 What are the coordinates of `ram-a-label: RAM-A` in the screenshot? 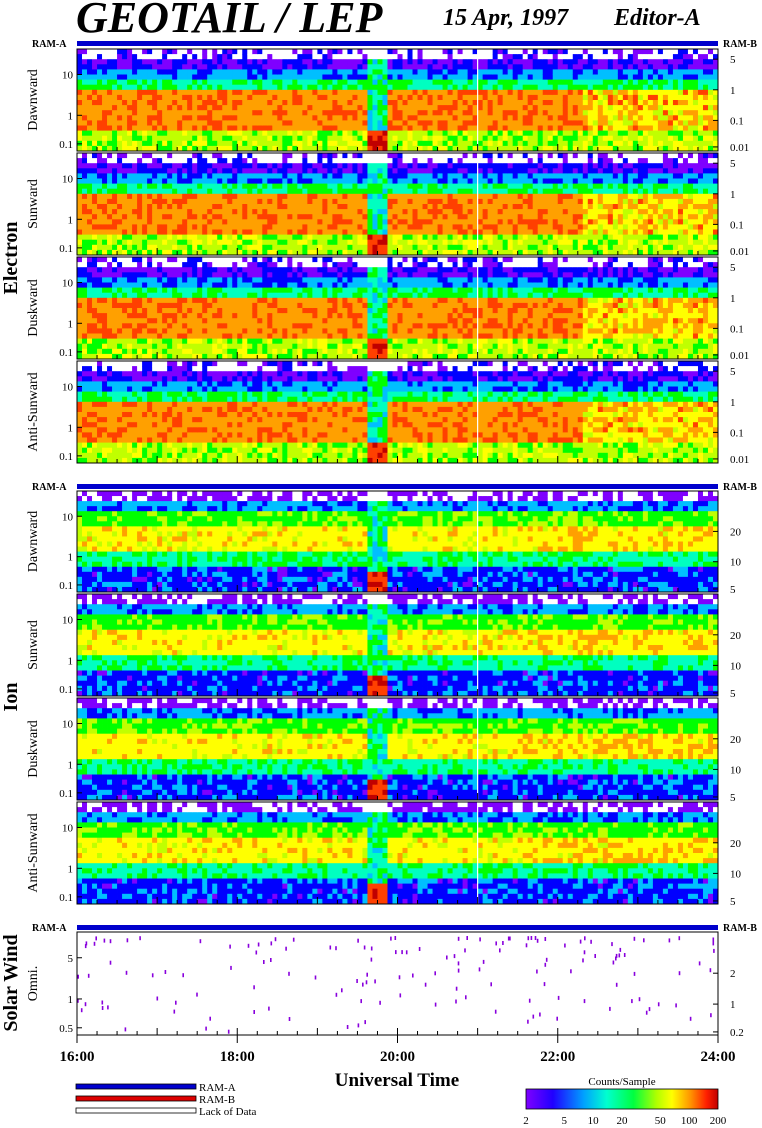 It's located at (49, 928).